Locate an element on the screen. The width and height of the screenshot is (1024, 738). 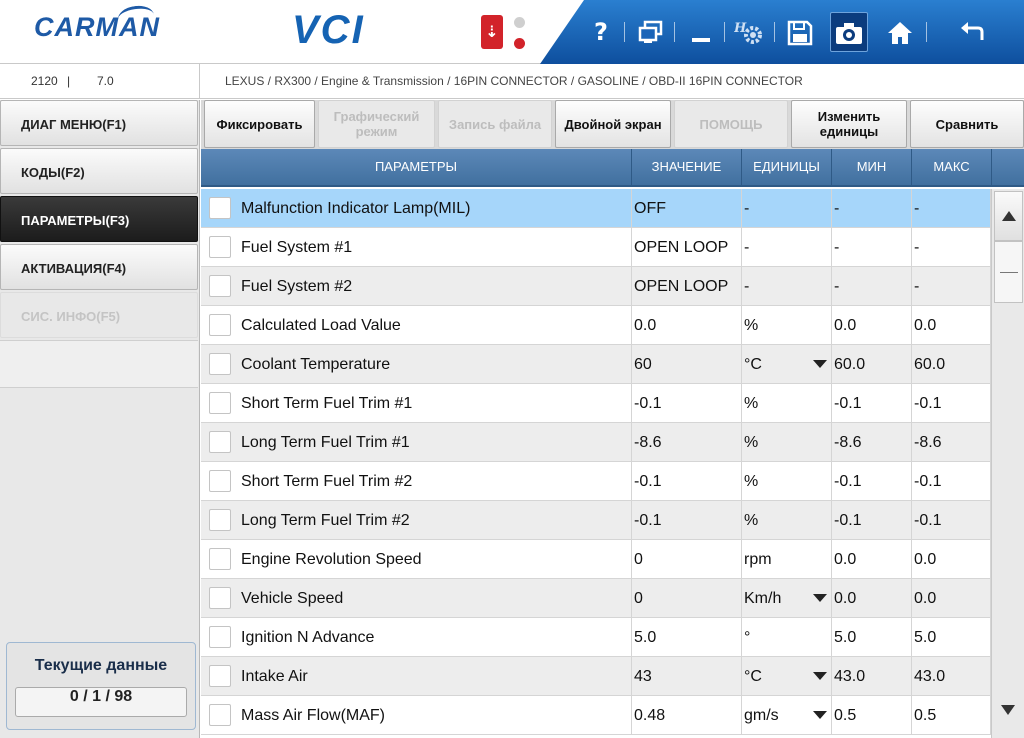
status-led-icon is located at coordinates (519, 22).